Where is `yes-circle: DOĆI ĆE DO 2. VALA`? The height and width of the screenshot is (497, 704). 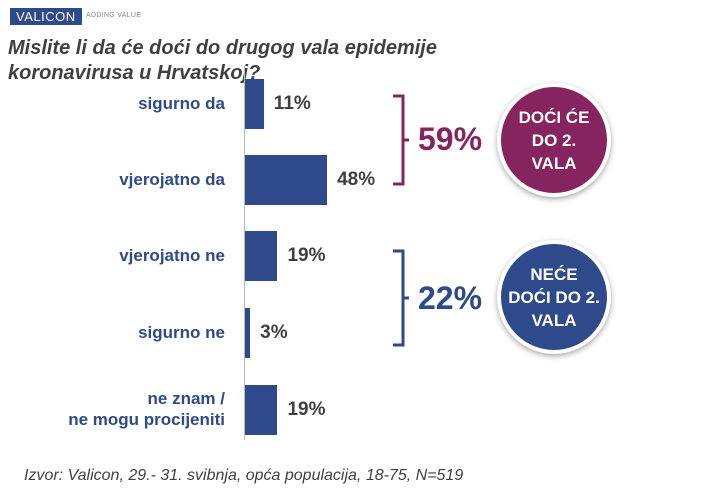
yes-circle: DOĆI ĆE DO 2. VALA is located at coordinates (554, 140).